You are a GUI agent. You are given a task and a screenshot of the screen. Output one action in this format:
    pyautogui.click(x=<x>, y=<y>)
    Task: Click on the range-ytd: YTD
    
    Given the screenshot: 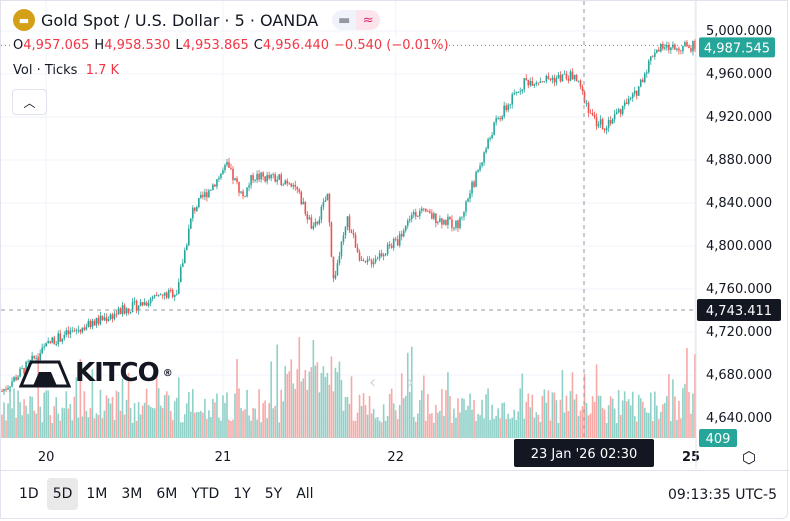 What is the action you would take?
    pyautogui.click(x=205, y=494)
    